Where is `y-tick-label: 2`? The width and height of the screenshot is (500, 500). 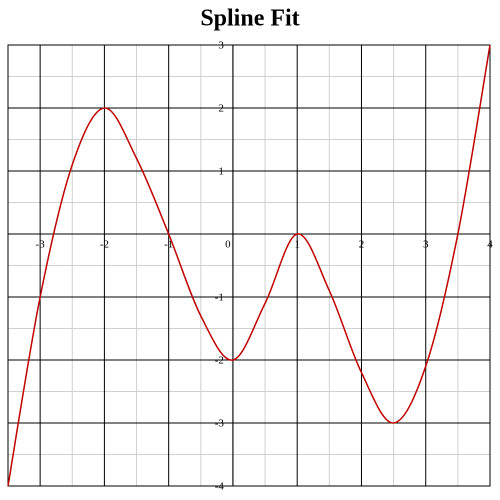 y-tick-label: 2 is located at coordinates (221, 109).